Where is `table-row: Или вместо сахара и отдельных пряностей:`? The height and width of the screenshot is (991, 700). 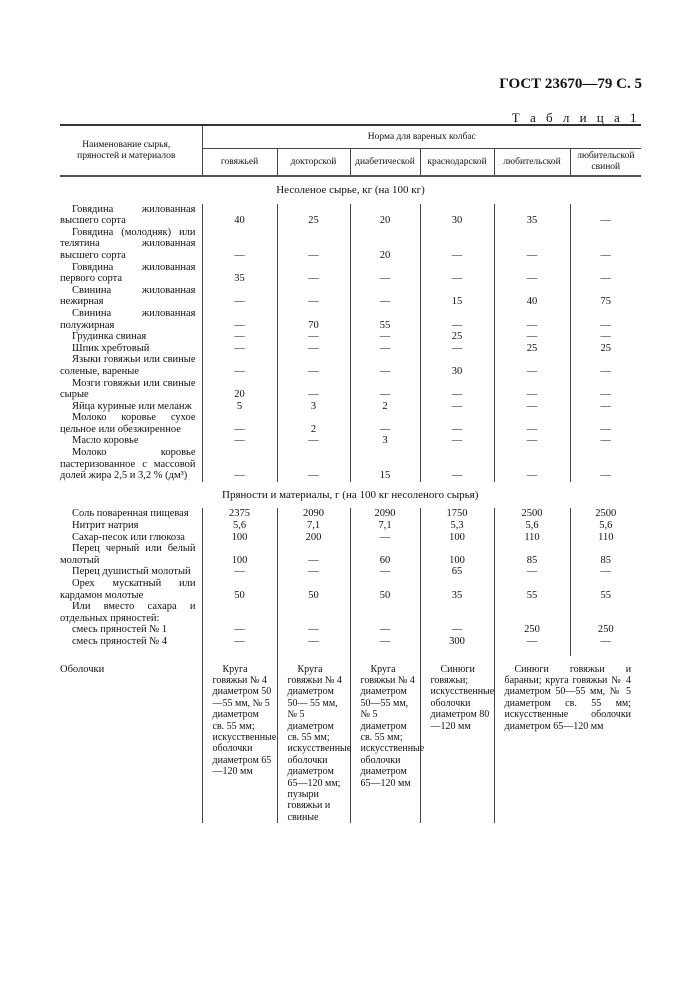
table-row: Или вместо сахара и отдельных пряностей: is located at coordinates (351, 613).